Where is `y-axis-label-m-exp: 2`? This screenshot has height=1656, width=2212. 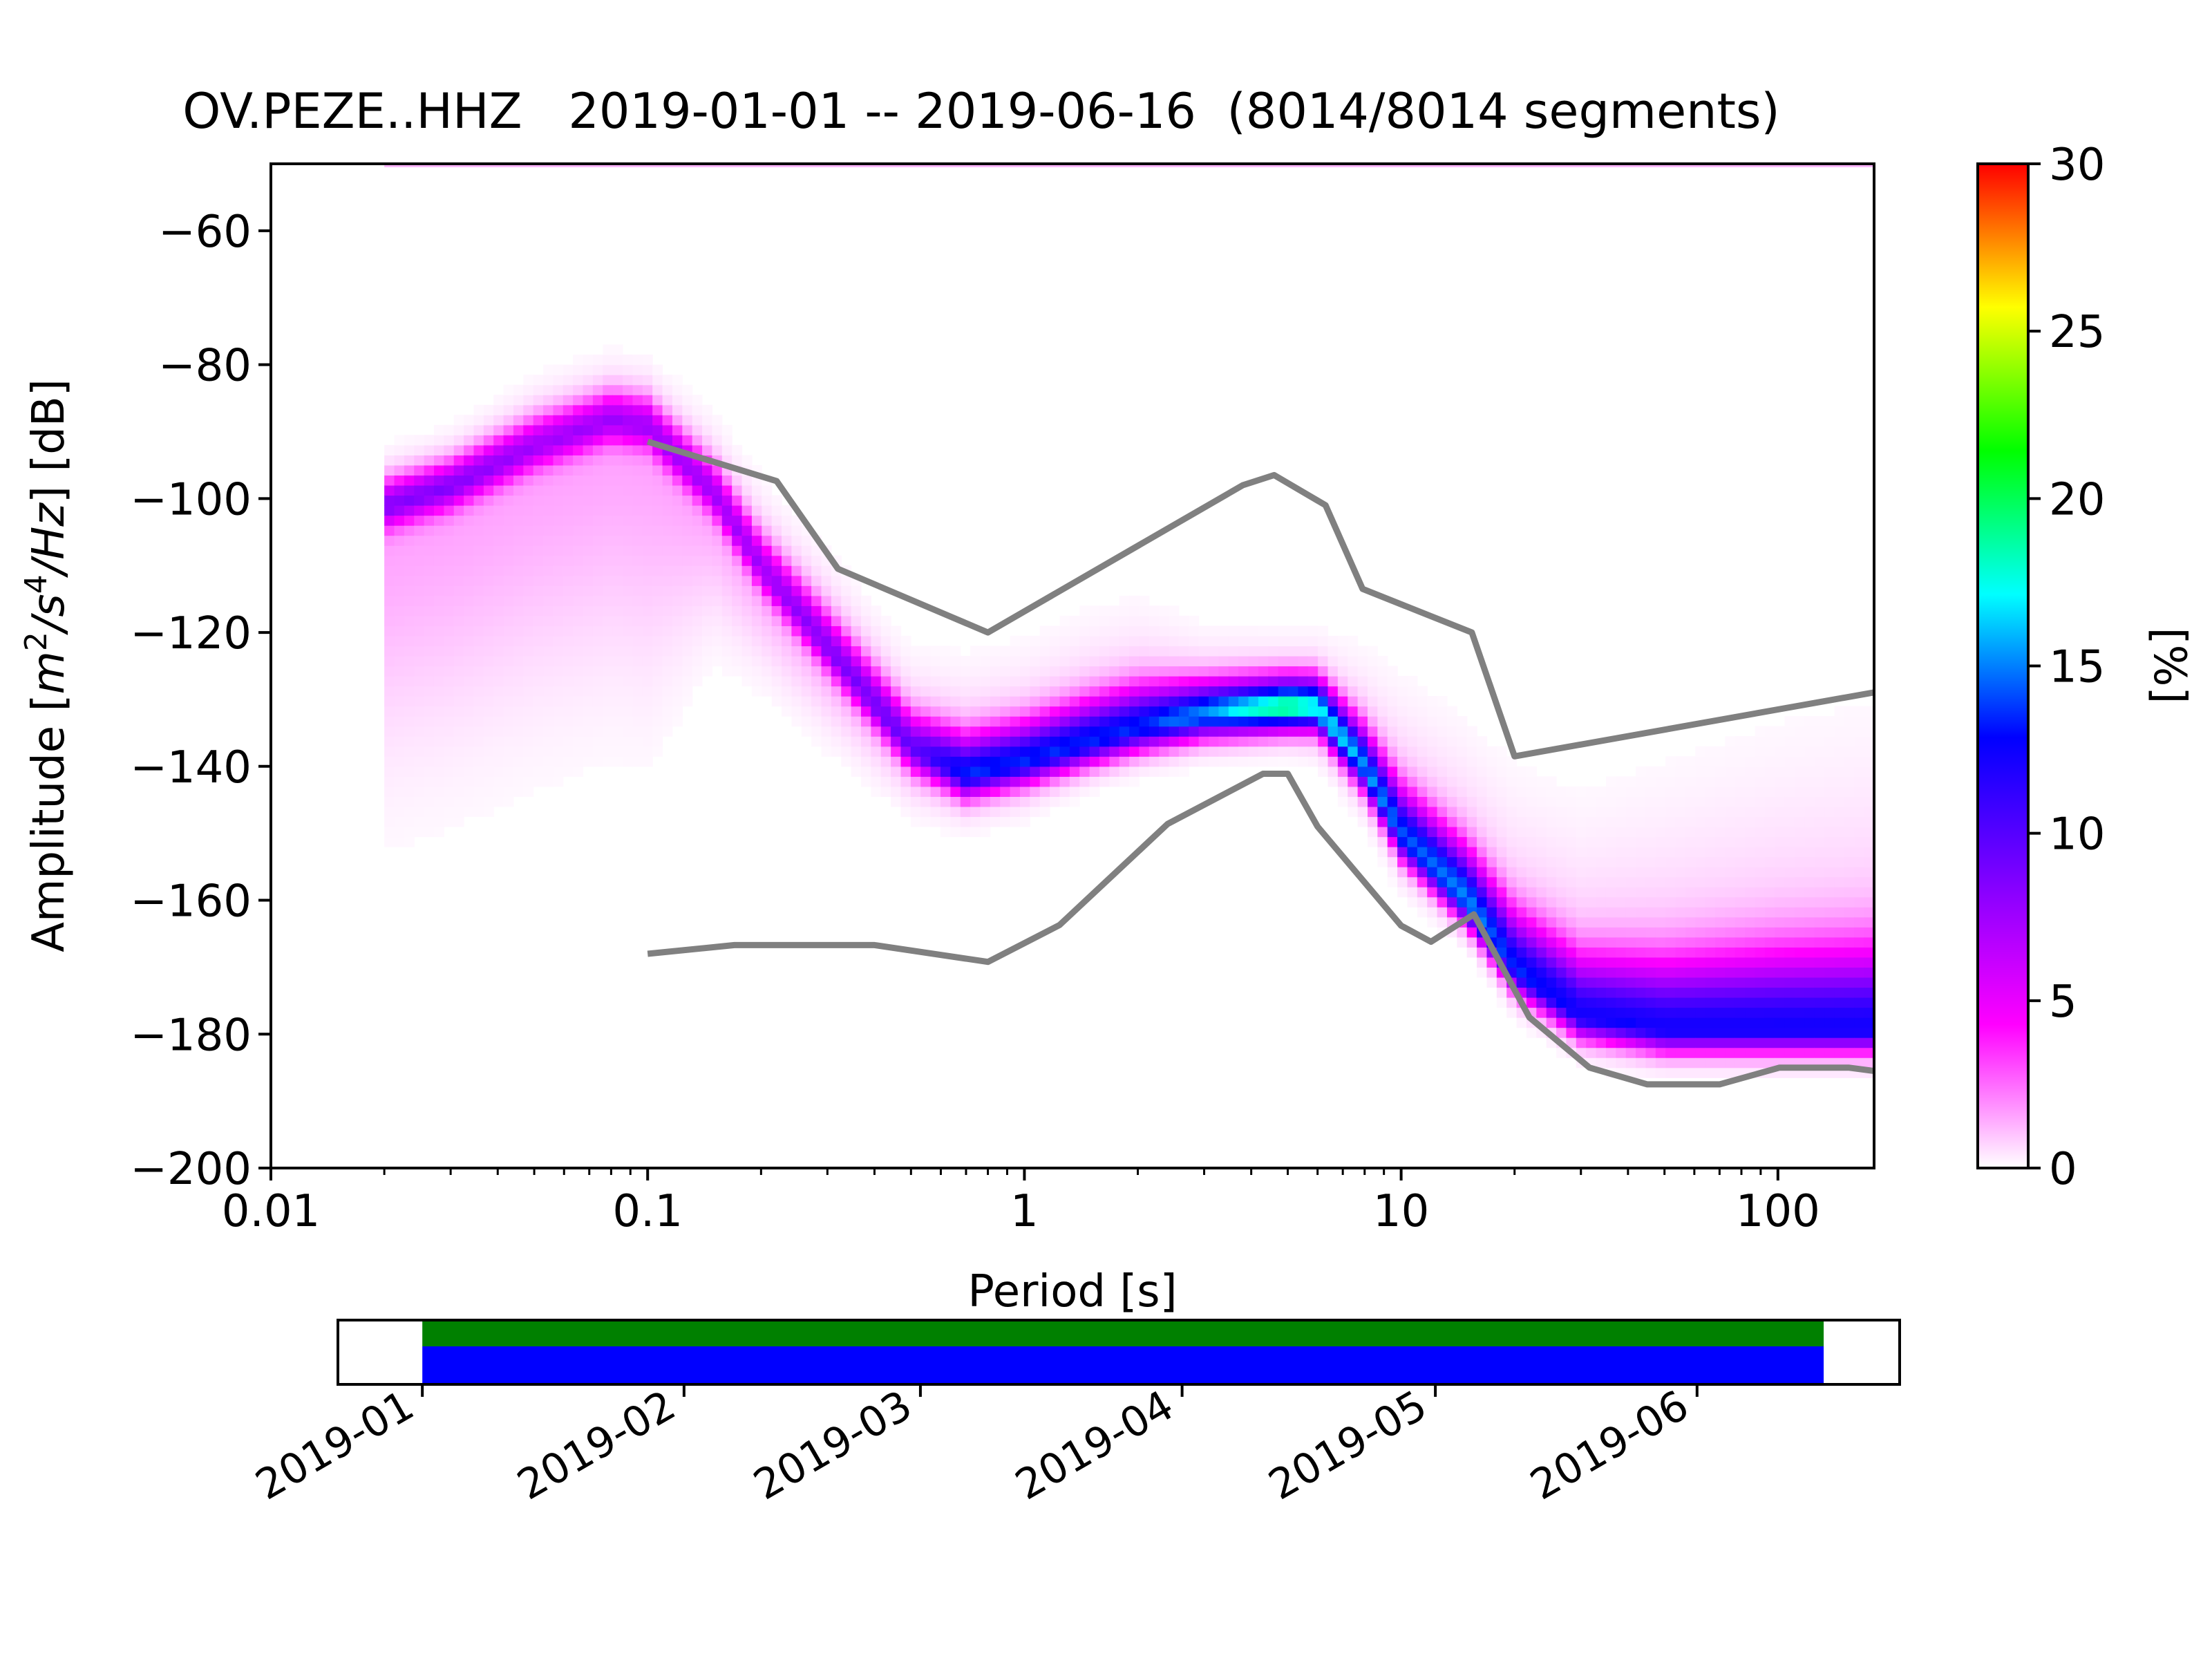 y-axis-label-m-exp: 2 is located at coordinates (36, 641).